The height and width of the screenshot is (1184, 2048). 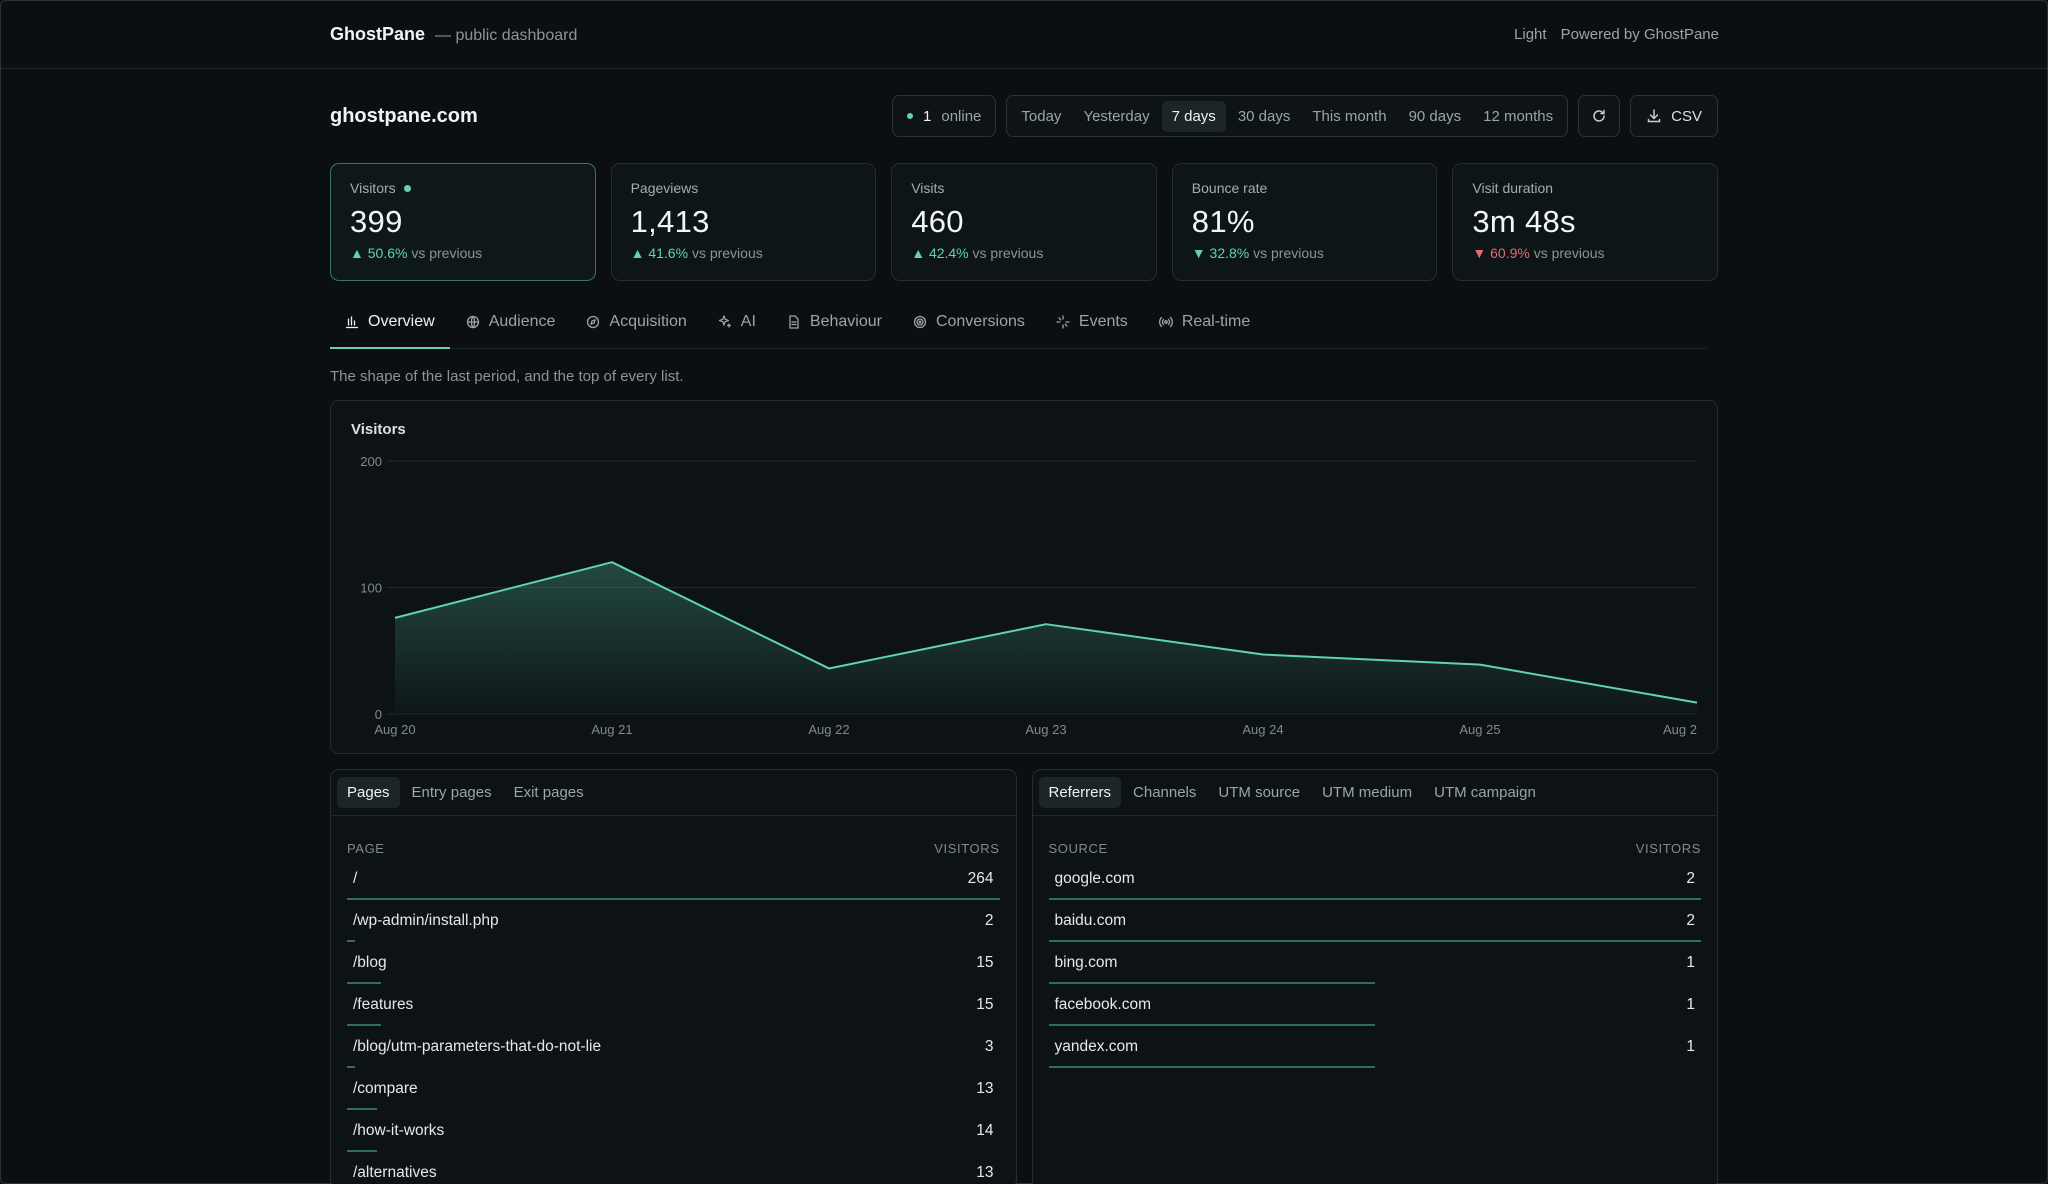 I want to click on tab-acquisition: Acquisition, so click(x=635, y=322).